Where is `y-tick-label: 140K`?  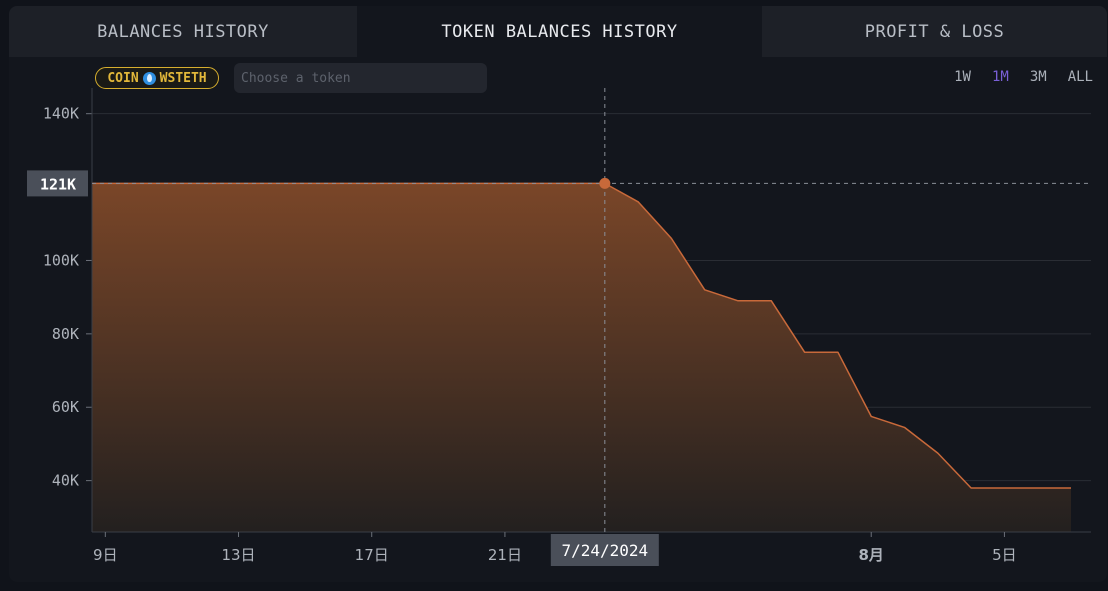
y-tick-label: 140K is located at coordinates (61, 114).